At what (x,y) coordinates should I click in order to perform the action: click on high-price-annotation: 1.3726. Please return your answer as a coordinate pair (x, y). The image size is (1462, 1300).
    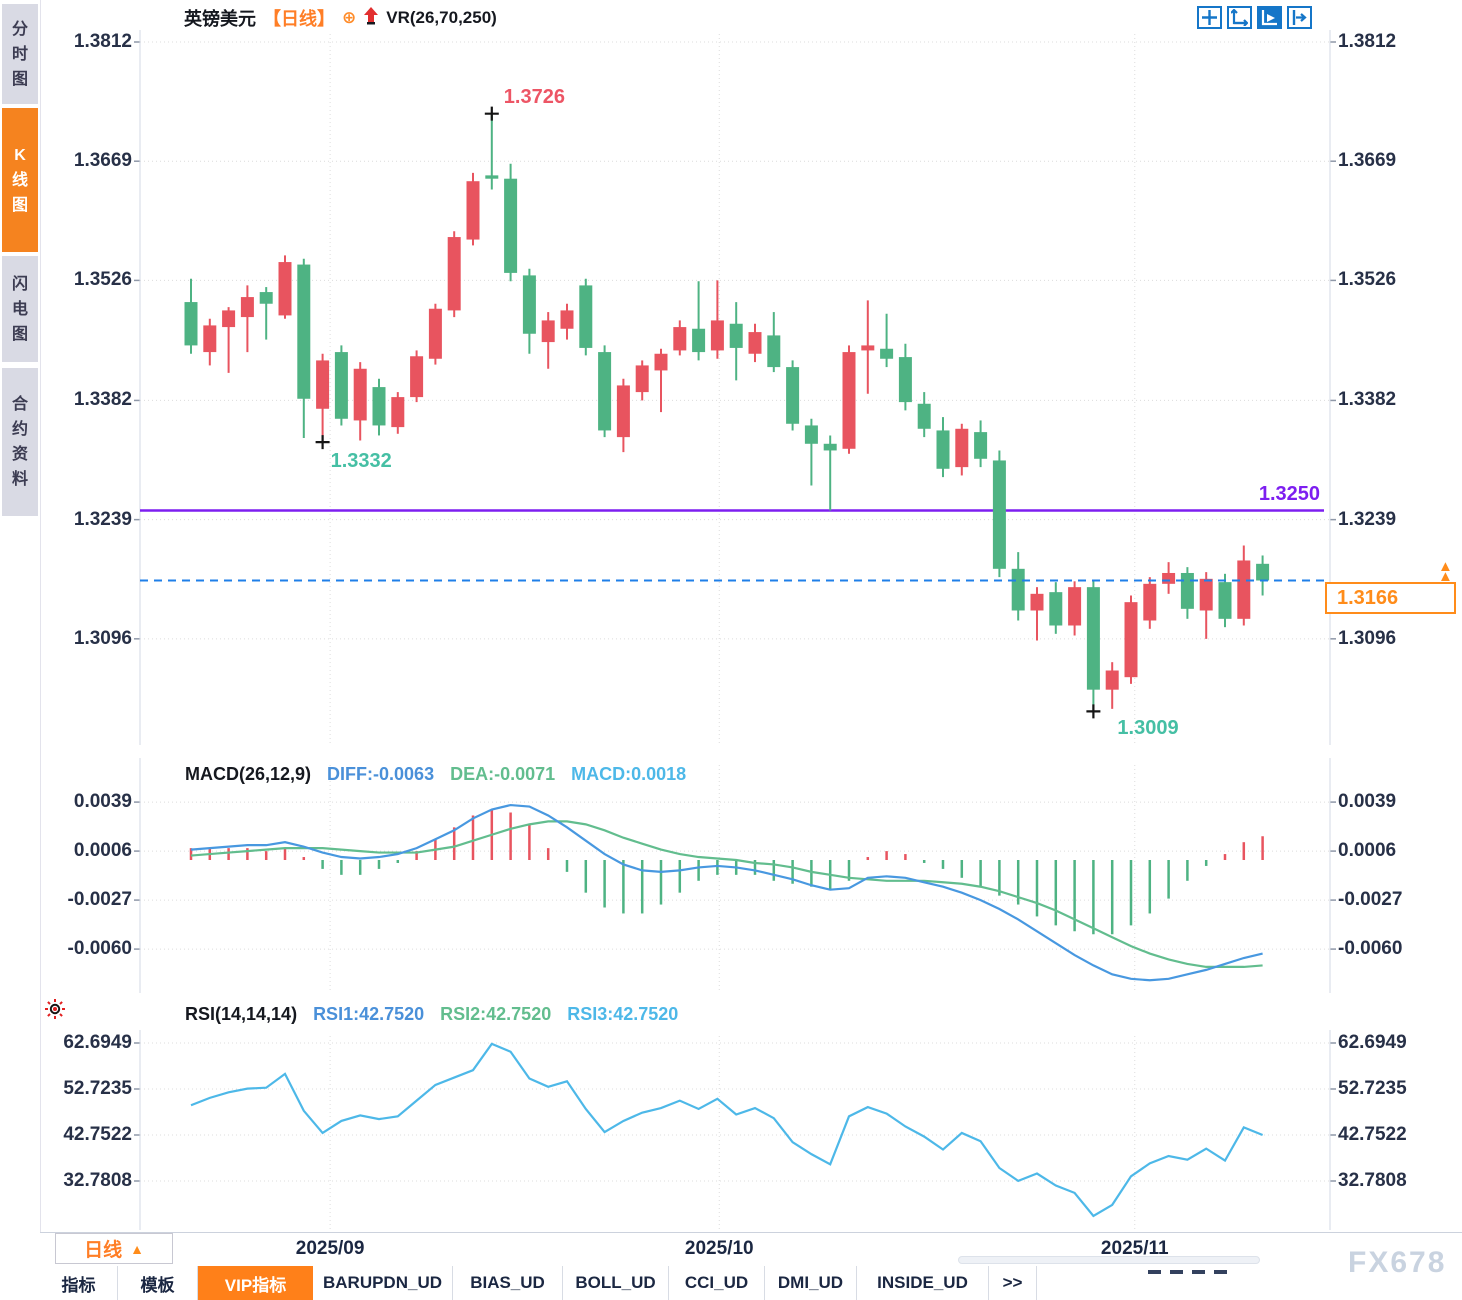
    Looking at the image, I should click on (534, 96).